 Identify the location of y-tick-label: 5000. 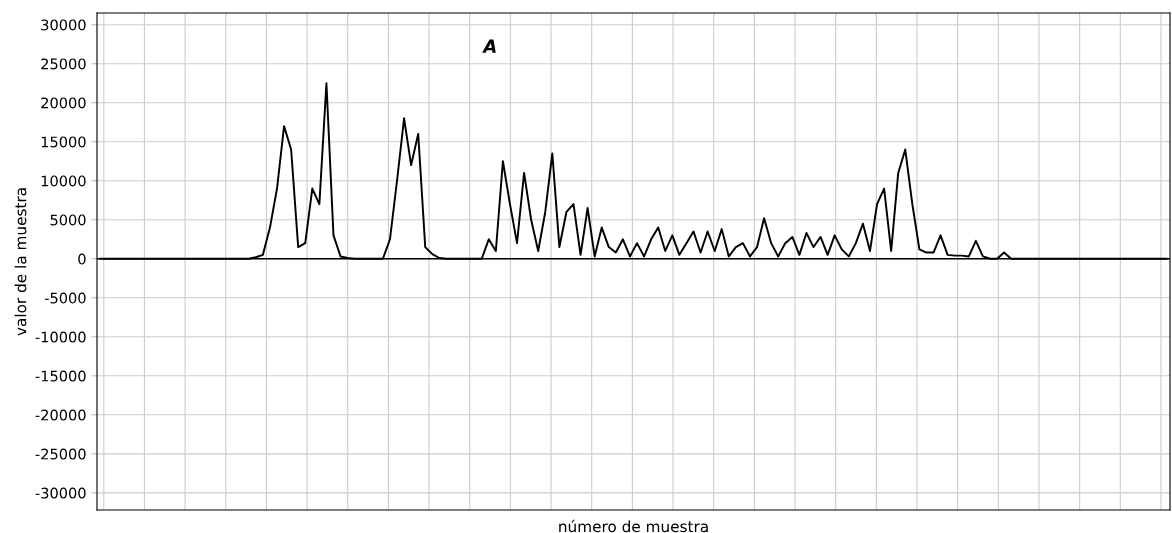
(68, 220).